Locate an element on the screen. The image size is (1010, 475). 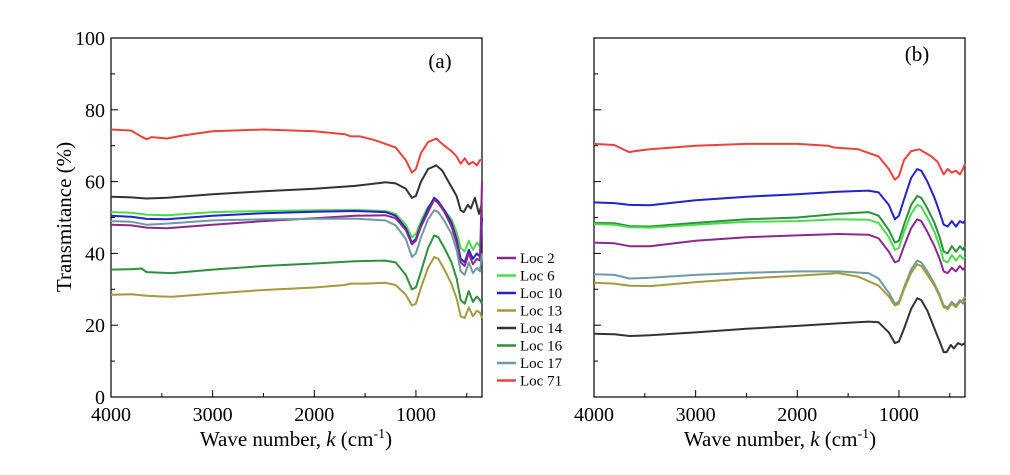
panel-b-x-axis-label-close: ) is located at coordinates (872, 439).